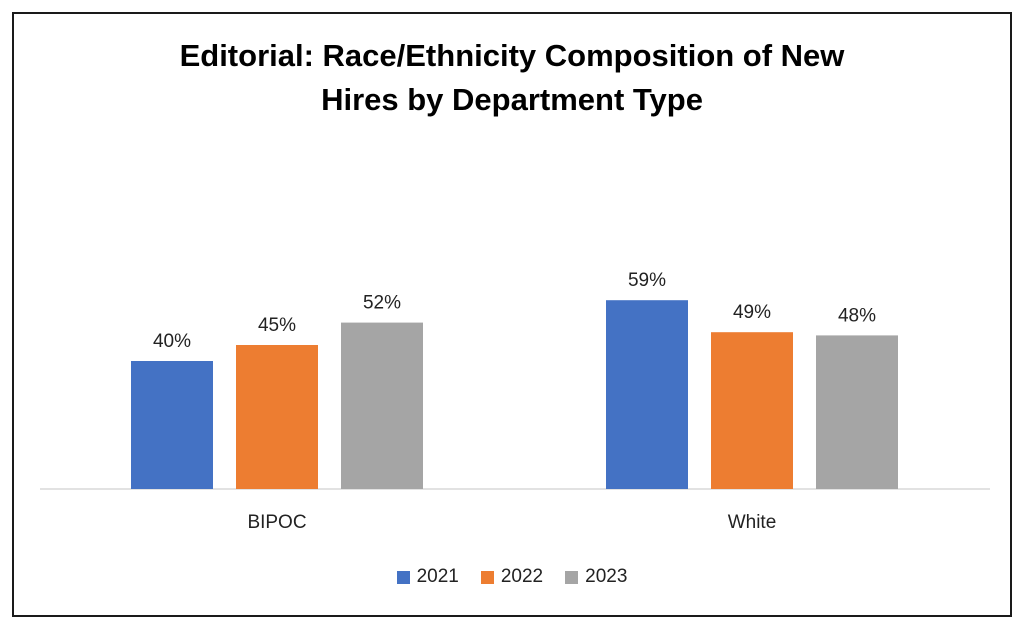 The width and height of the screenshot is (1024, 629). I want to click on legend-label-2021: 2021, so click(437, 576).